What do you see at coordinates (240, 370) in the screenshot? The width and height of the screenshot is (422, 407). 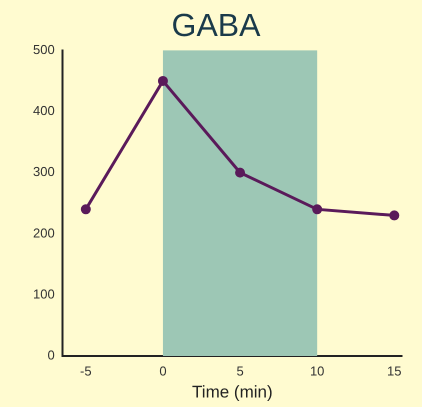 I see `x-tick-label: 5` at bounding box center [240, 370].